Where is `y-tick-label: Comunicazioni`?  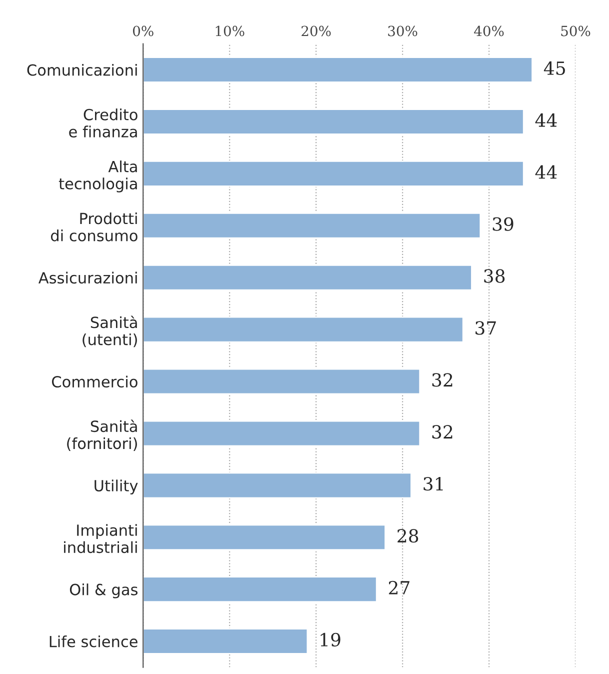 y-tick-label: Comunicazioni is located at coordinates (82, 70).